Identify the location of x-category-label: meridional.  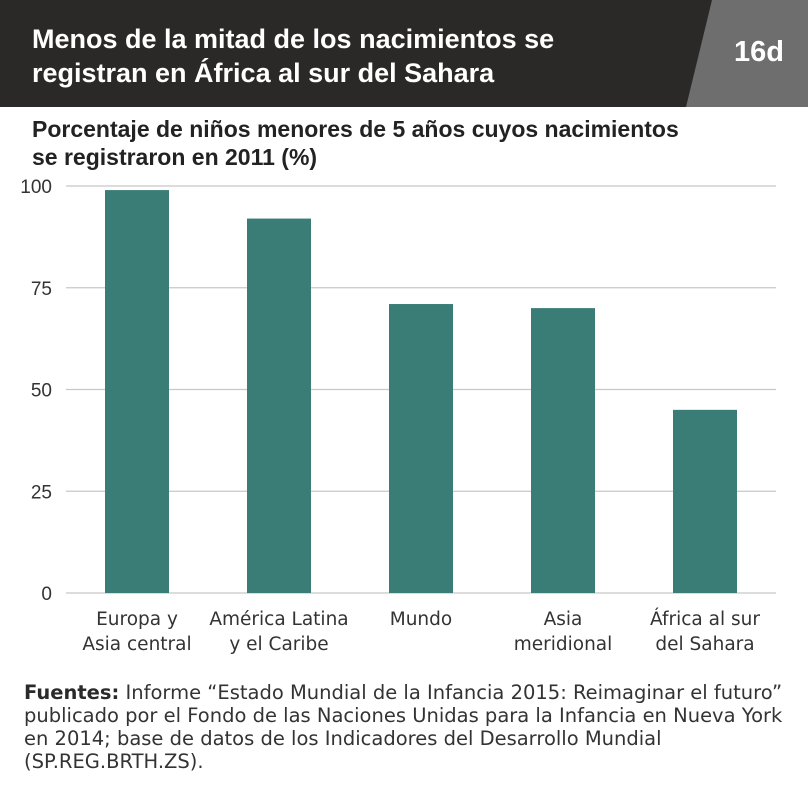
(563, 644).